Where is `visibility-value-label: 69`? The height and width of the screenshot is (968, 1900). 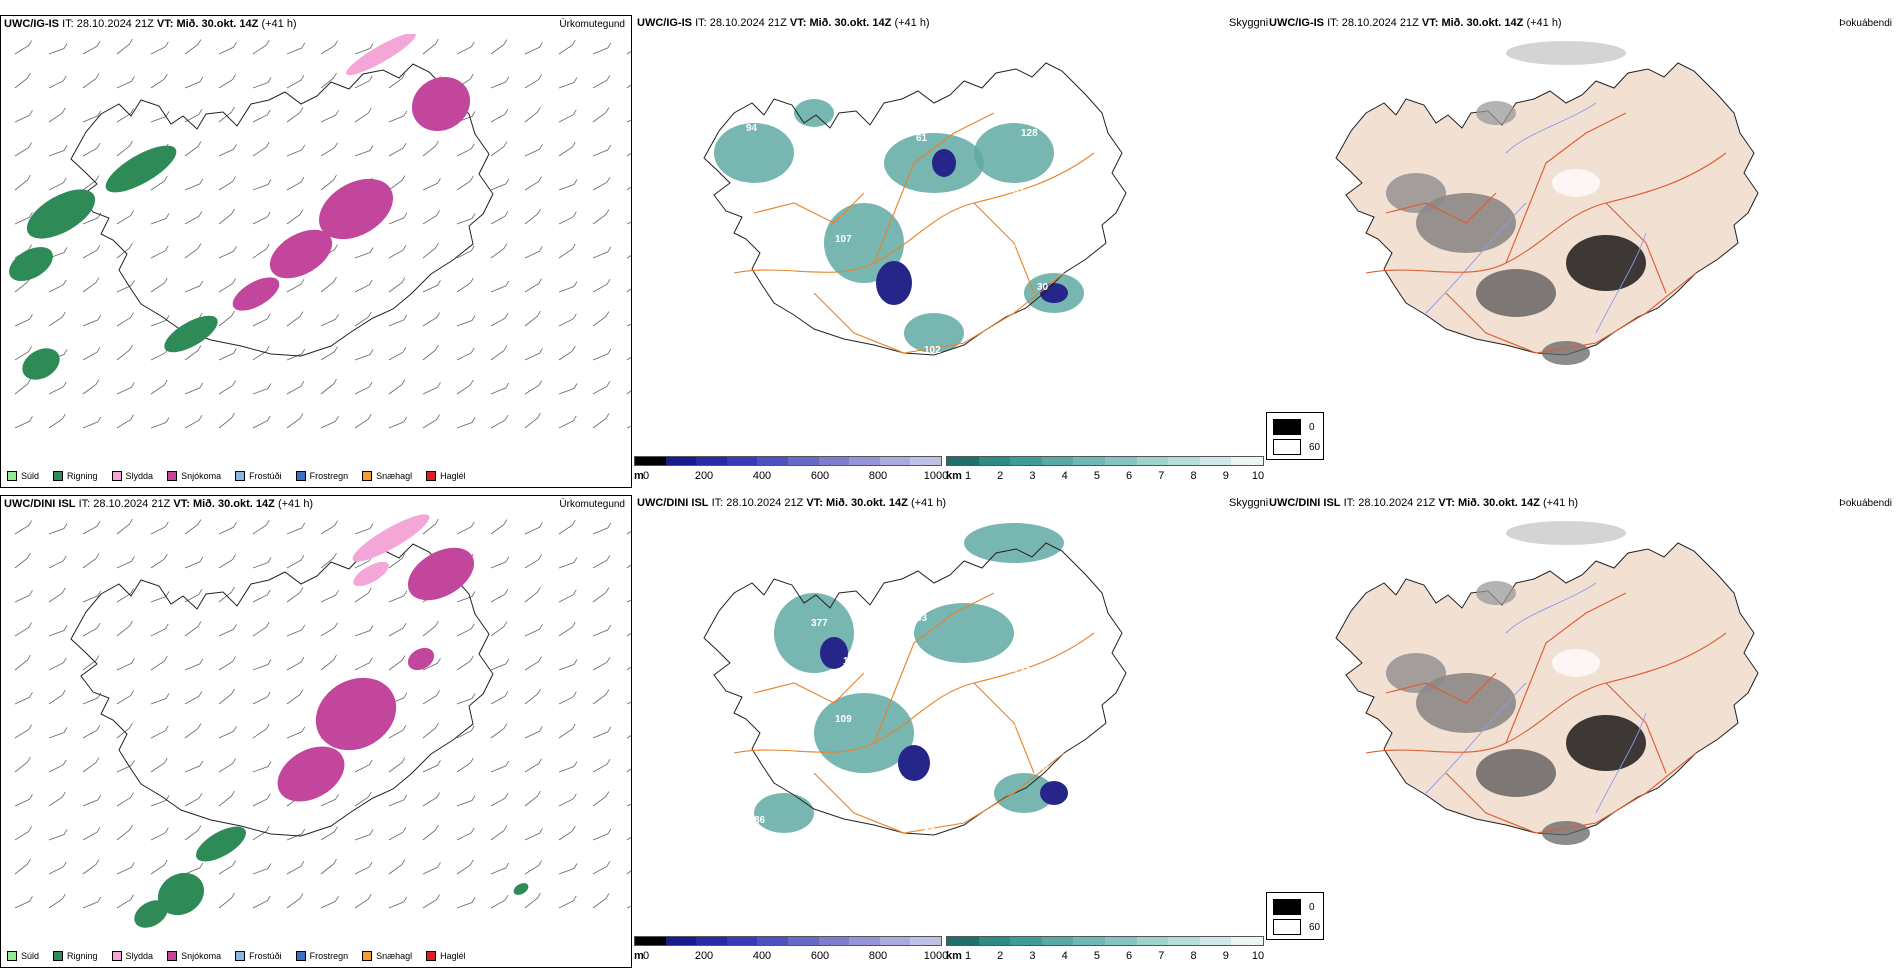
visibility-value-label: 69 is located at coordinates (760, 340).